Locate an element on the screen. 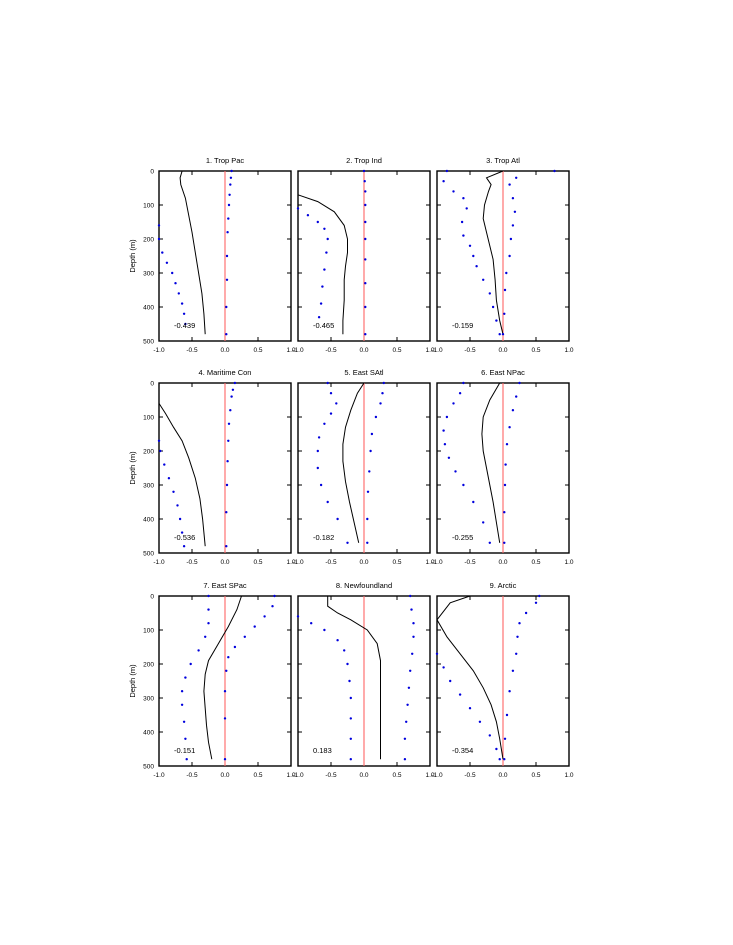  panel-title: 4. Maritime Con is located at coordinates (225, 372).